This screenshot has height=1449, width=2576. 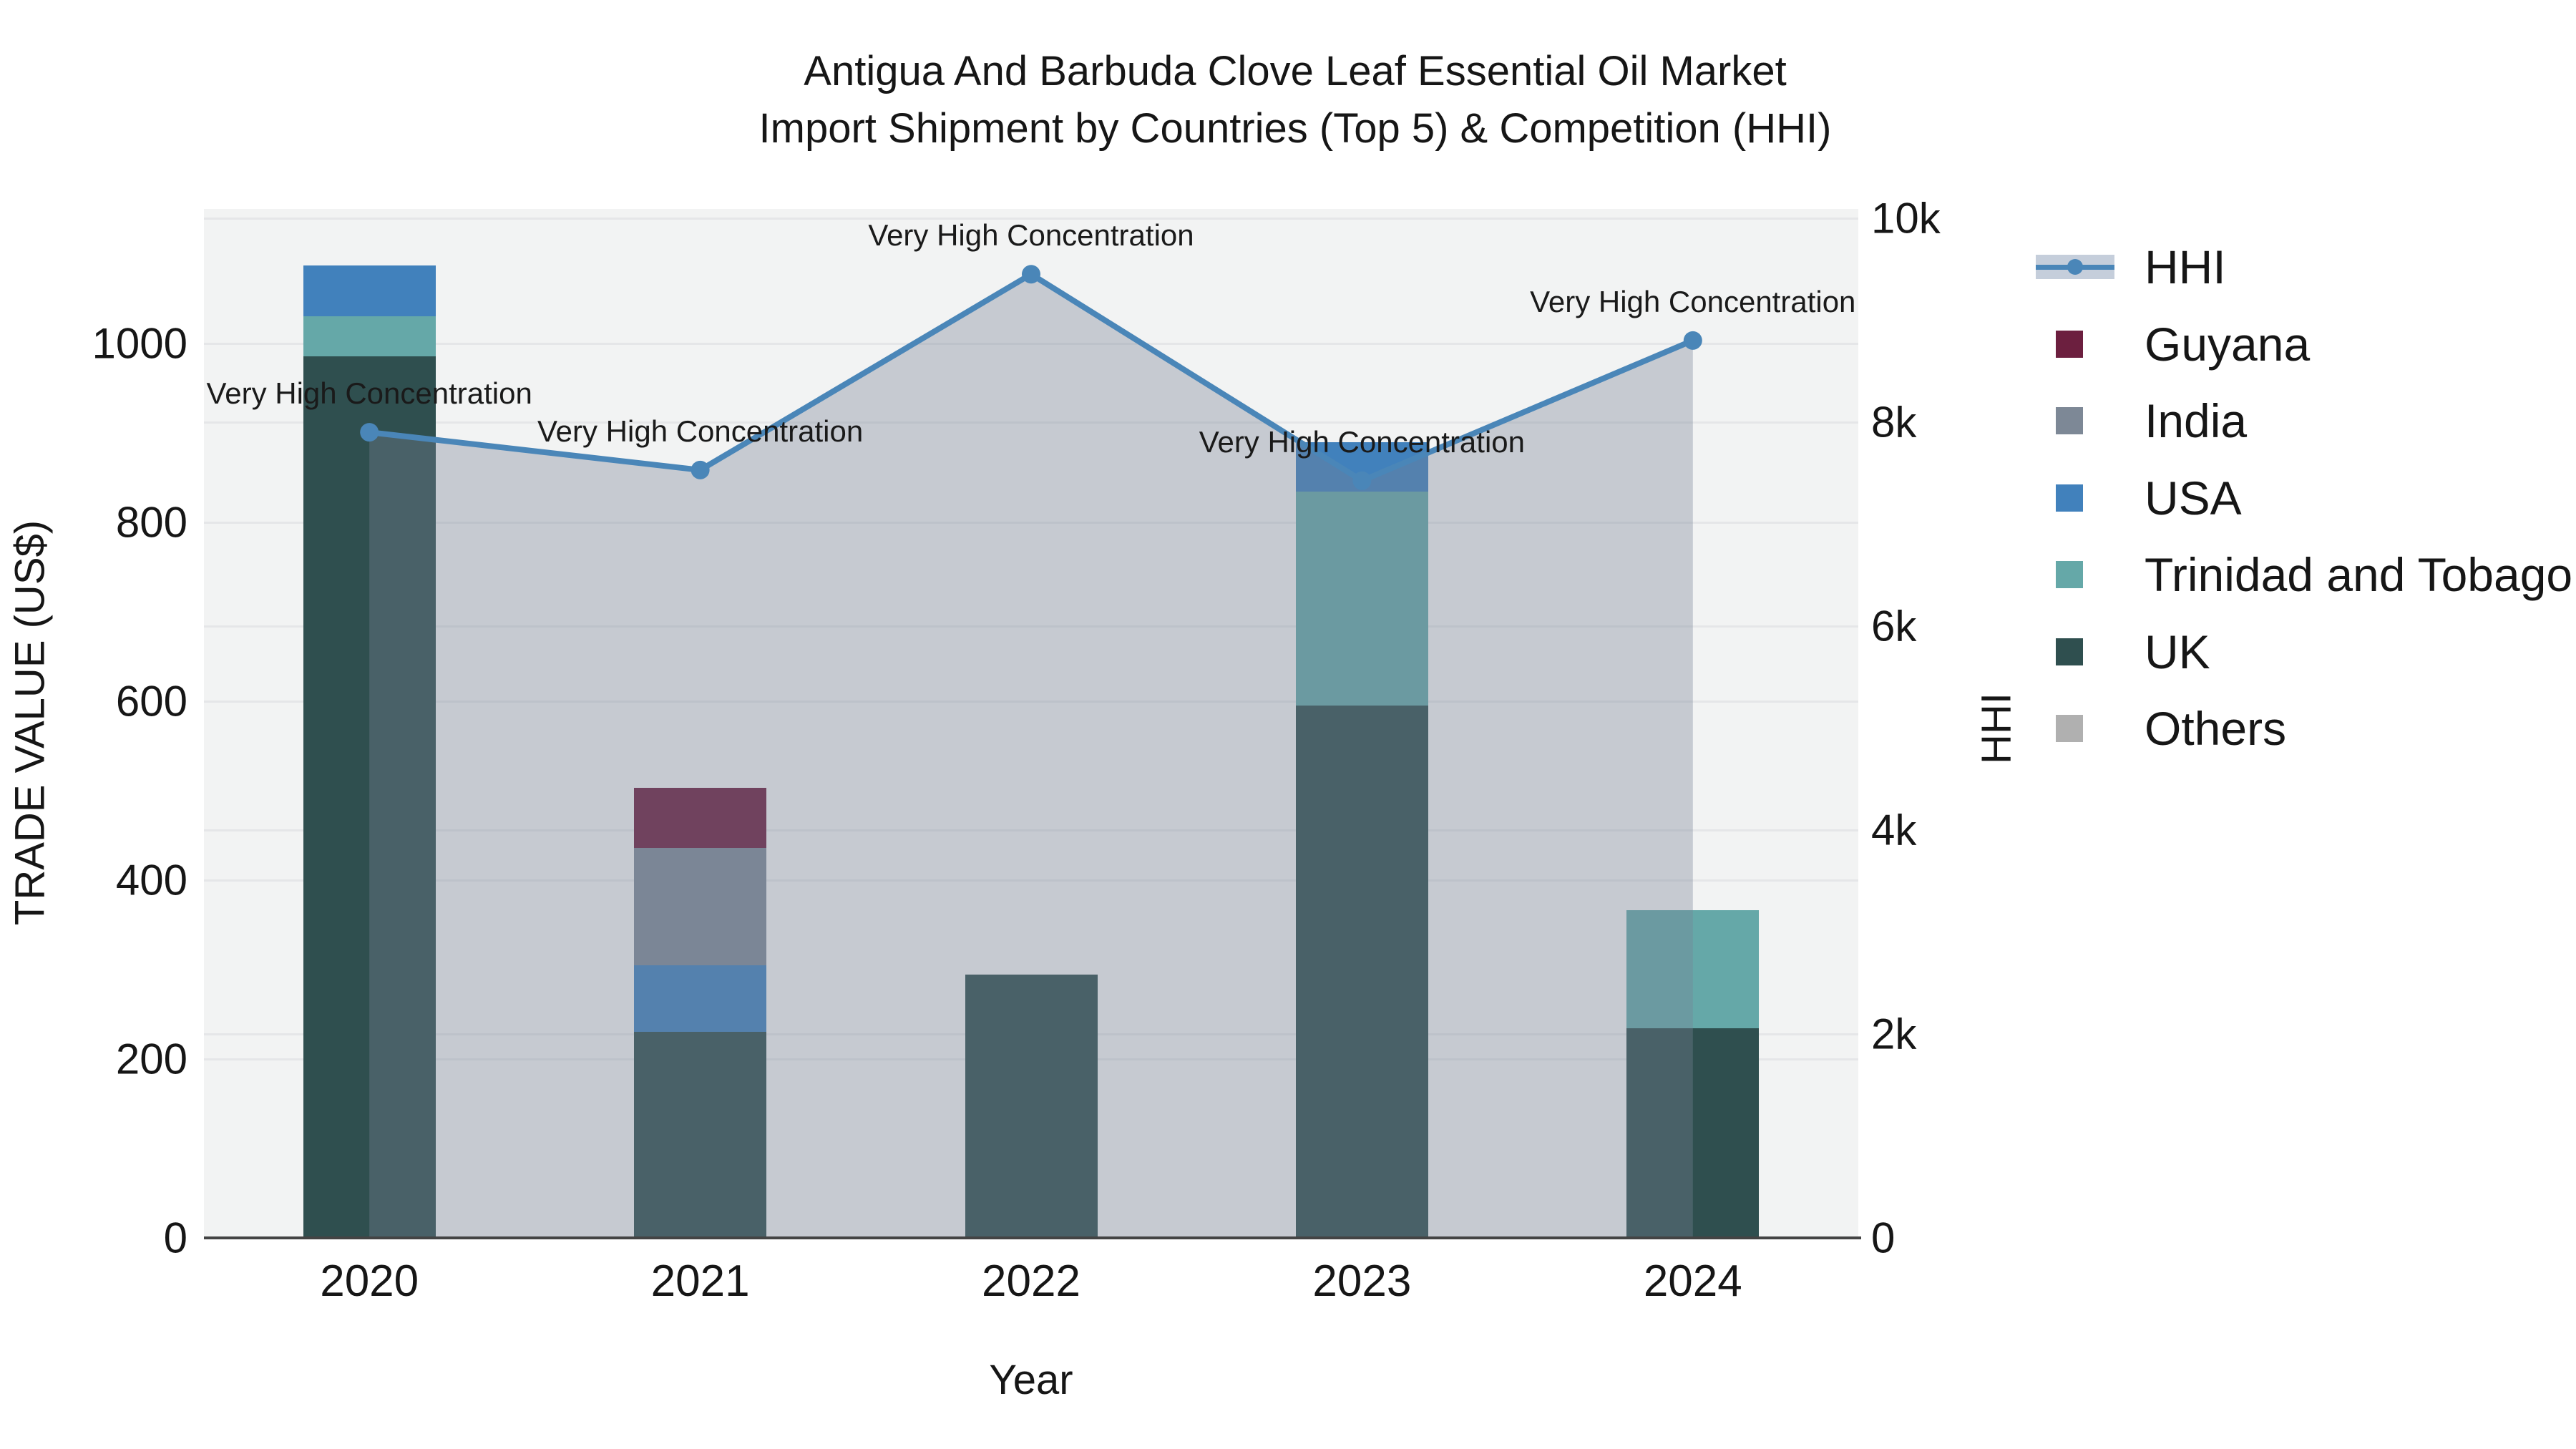 I want to click on y-right-tick-6k: 6k, so click(x=1894, y=626).